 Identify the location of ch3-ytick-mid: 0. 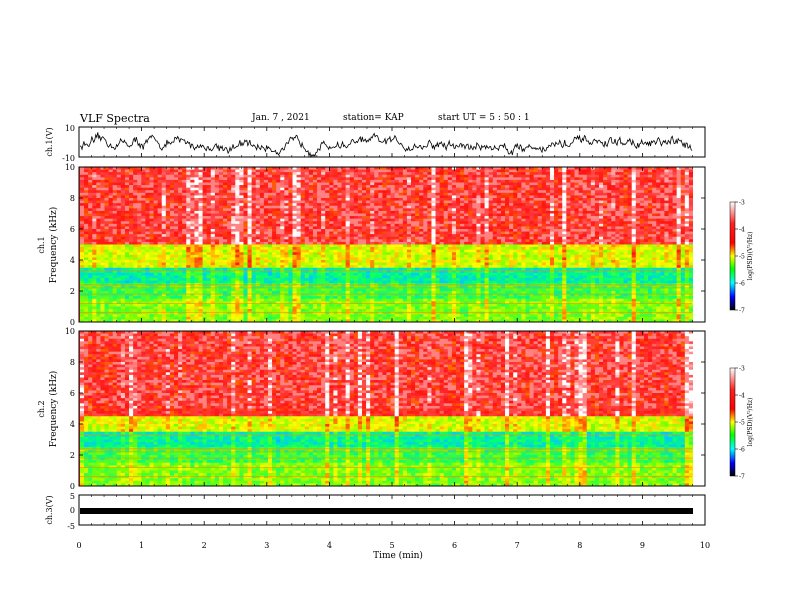
(72, 510).